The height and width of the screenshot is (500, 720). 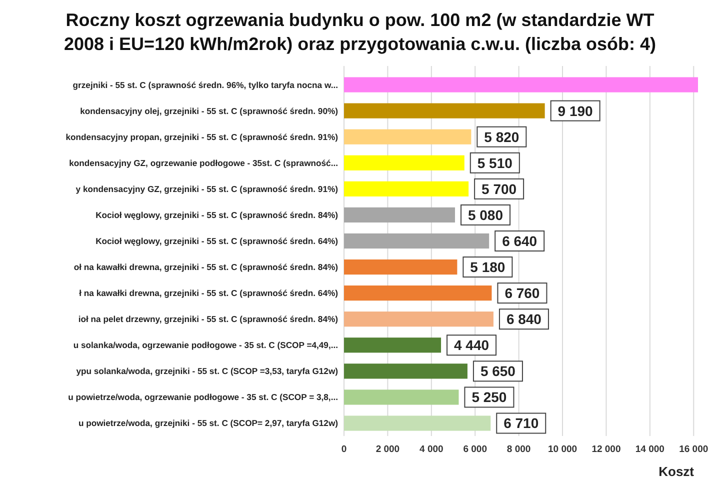 I want to click on chart-title: Roczny koszt ogrzewania budynku o pow. 100 m2 (w standardzie WT 2008 i EU=120 kWh/m2rok) oraz przygotowania c.w.u. (liczba osób: 4), so click(x=360, y=32).